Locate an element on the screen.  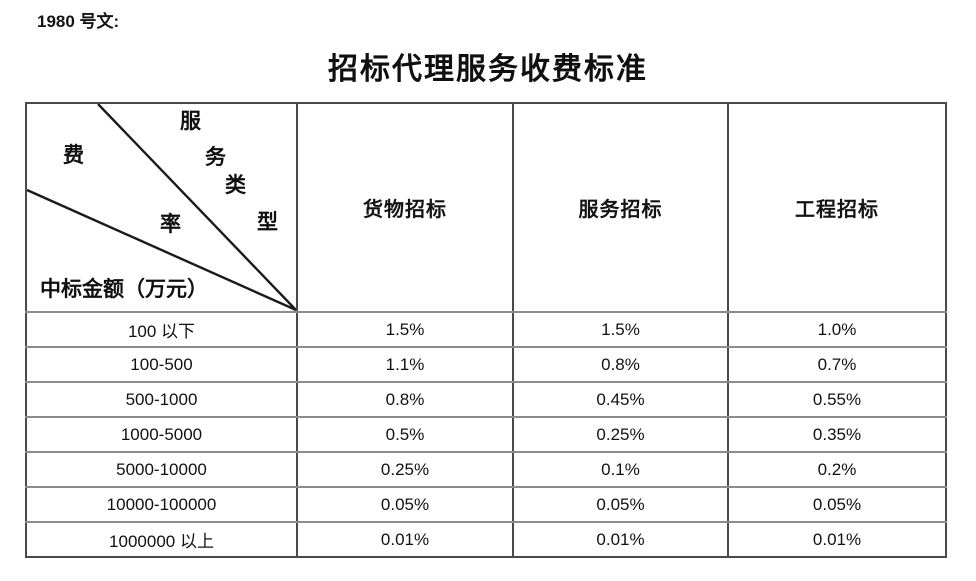
amount-range-cell: 5000-10000 is located at coordinates (161, 469).